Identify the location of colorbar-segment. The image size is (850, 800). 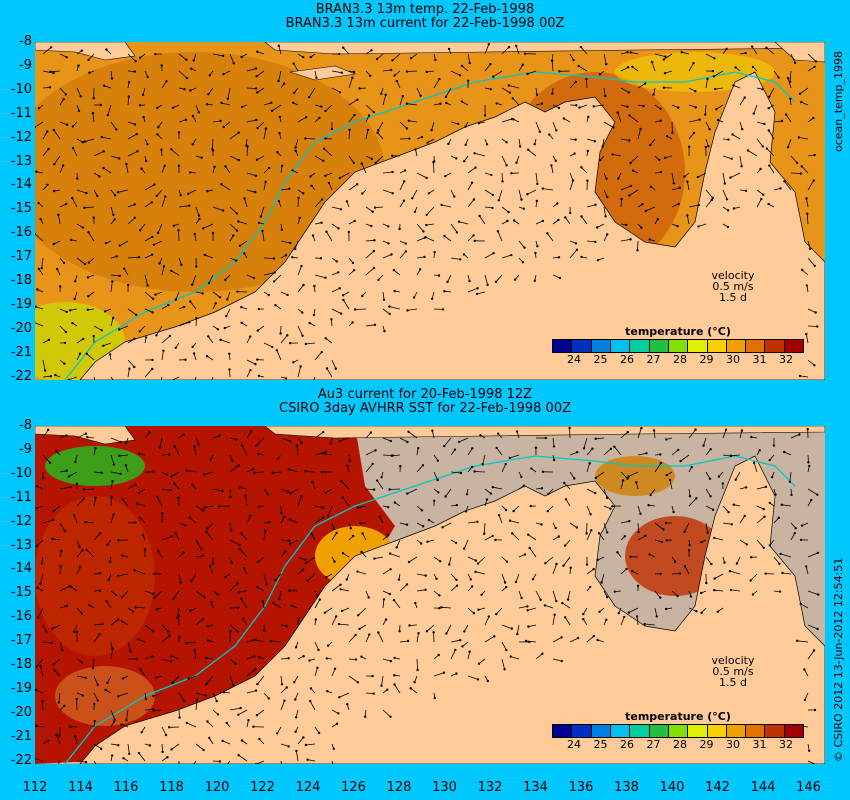
(582, 731).